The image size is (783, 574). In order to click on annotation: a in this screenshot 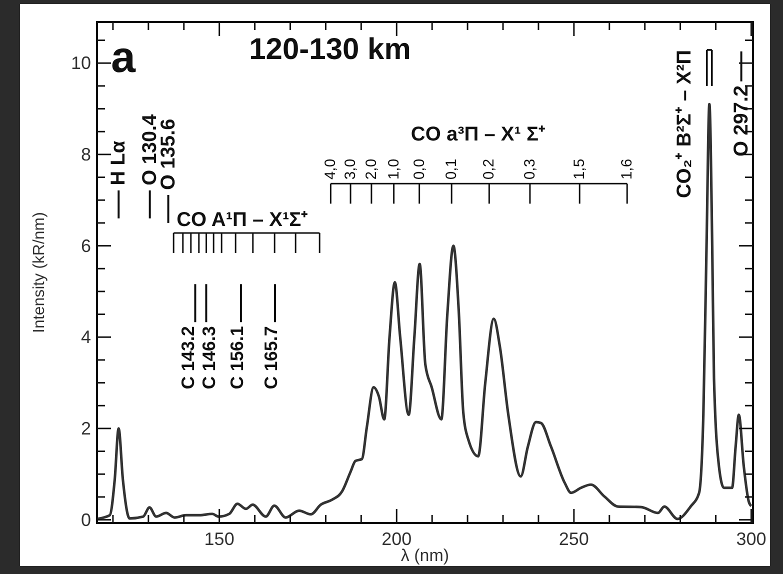, I will do `click(123, 57)`.